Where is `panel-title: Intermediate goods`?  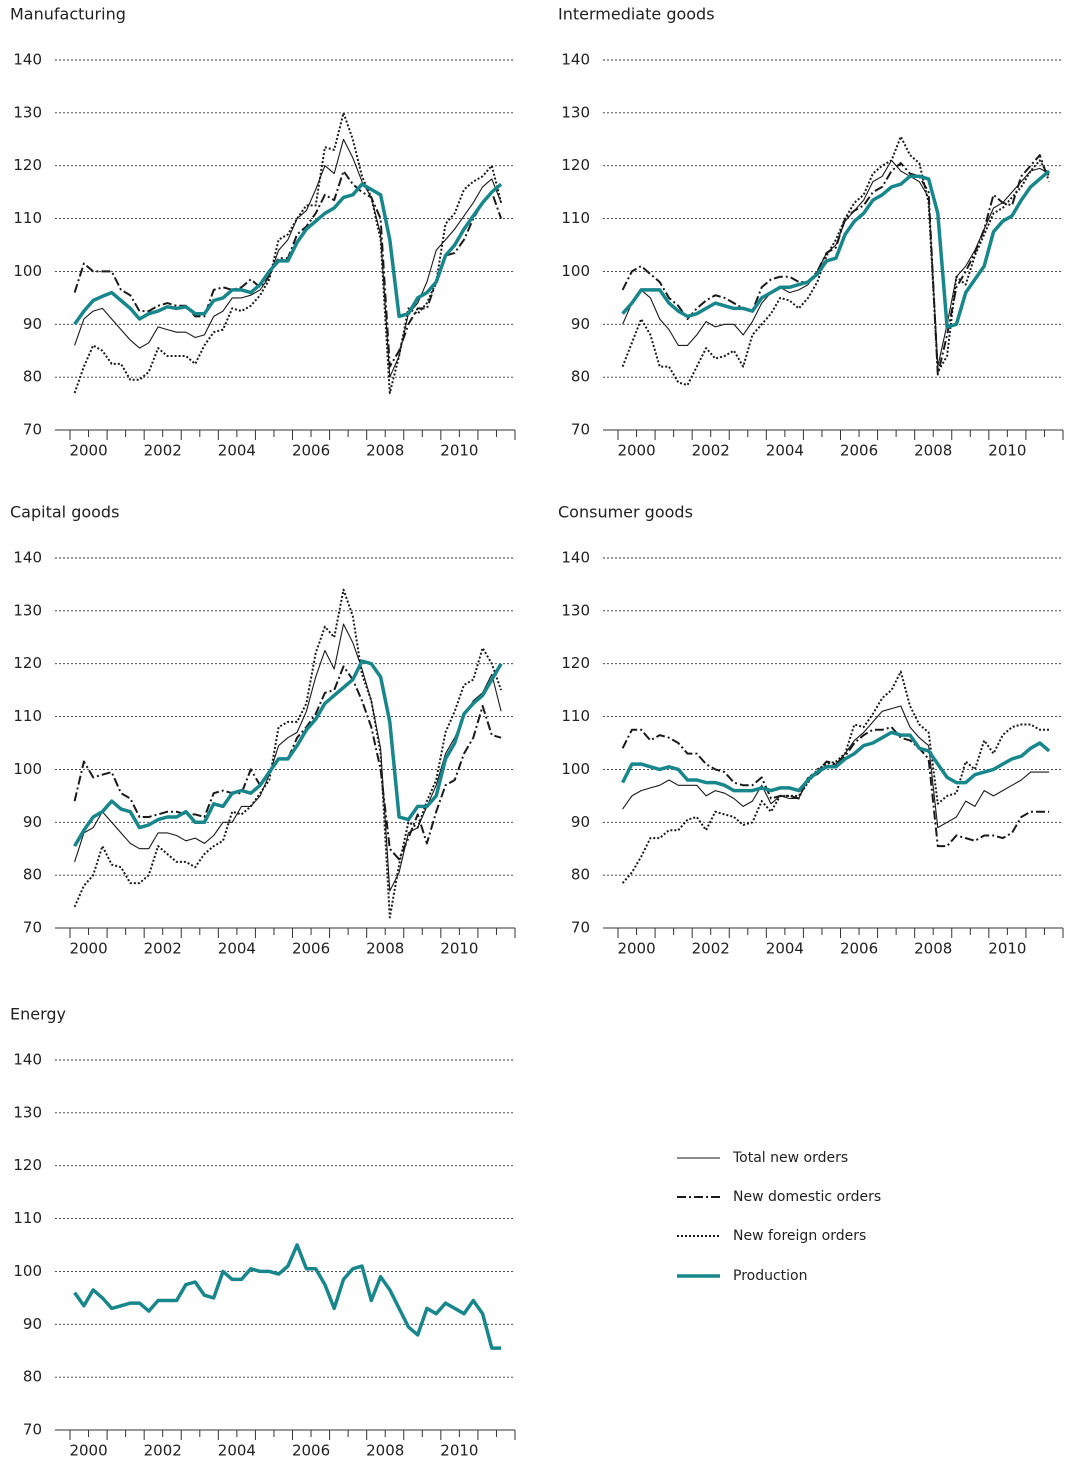
panel-title: Intermediate goods is located at coordinates (636, 14).